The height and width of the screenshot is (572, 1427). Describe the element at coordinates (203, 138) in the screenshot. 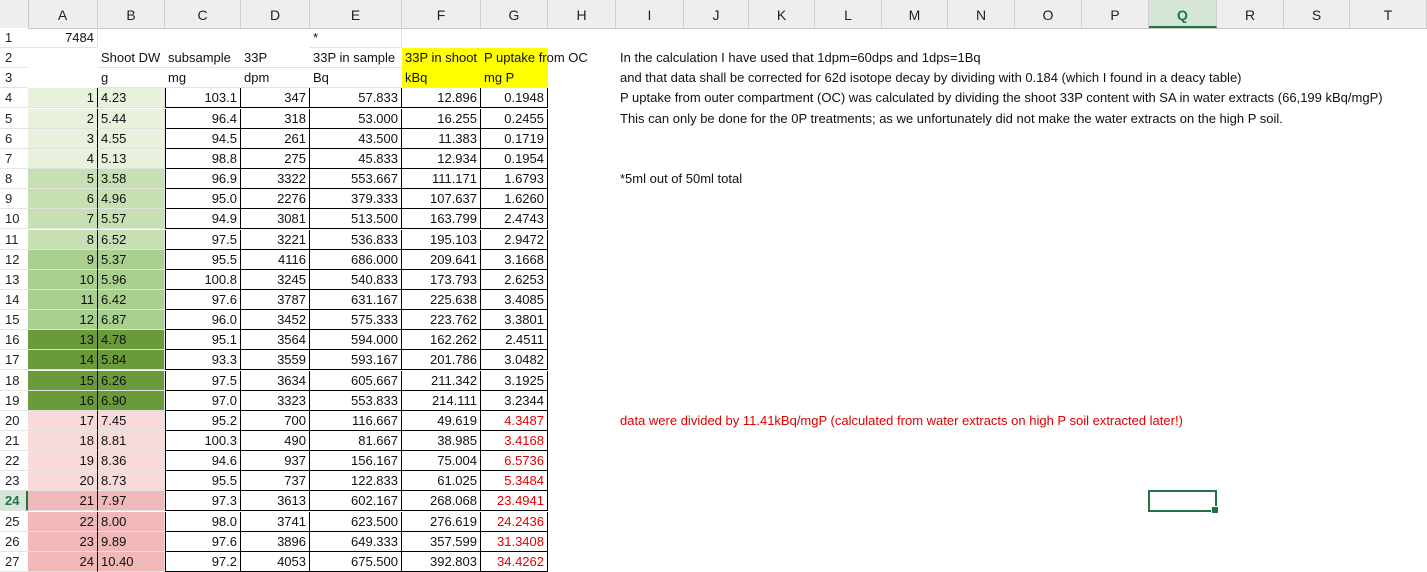

I see `cell-c6: 94.5` at that location.